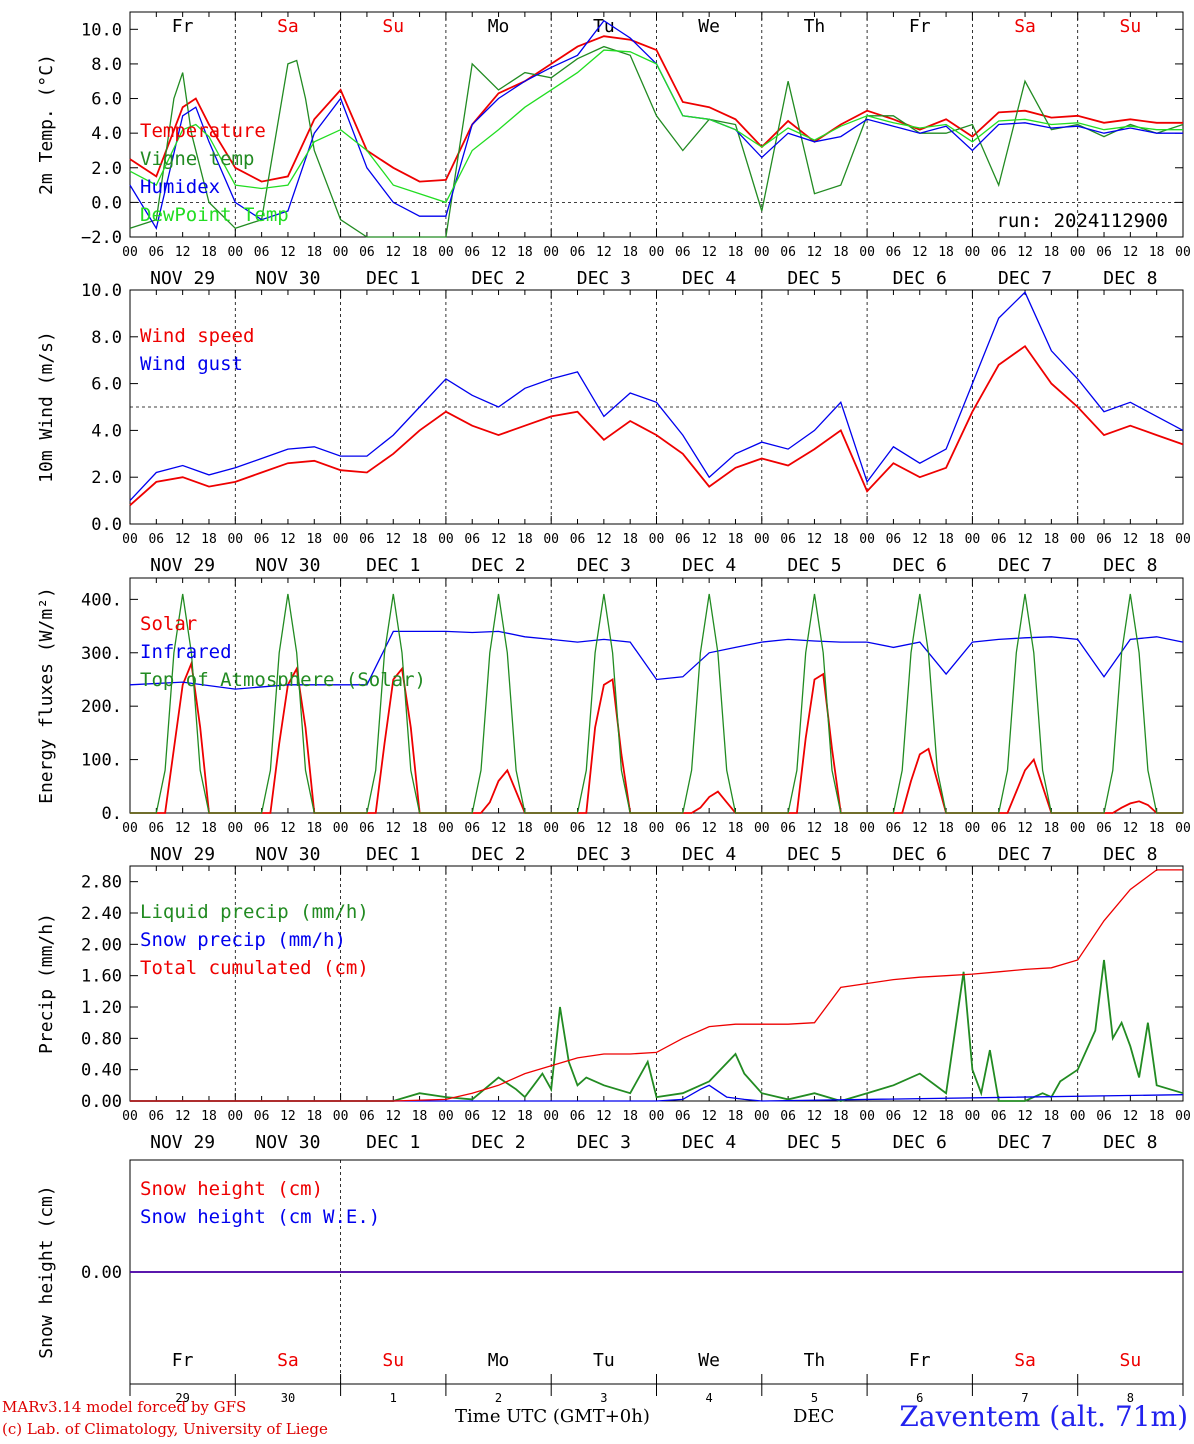 The image size is (1194, 1444). Describe the element at coordinates (186, 652) in the screenshot. I see `legend-entry: Infrared` at that location.